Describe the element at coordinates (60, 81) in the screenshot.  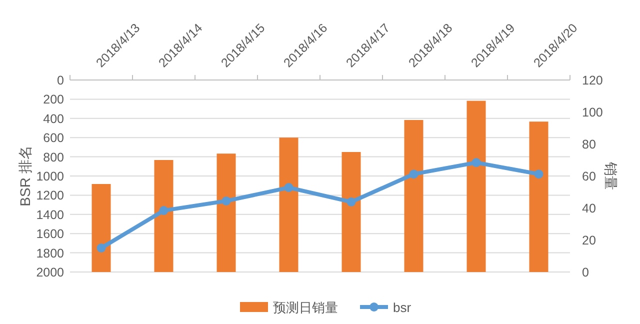
I see `y-tick-label: 0` at that location.